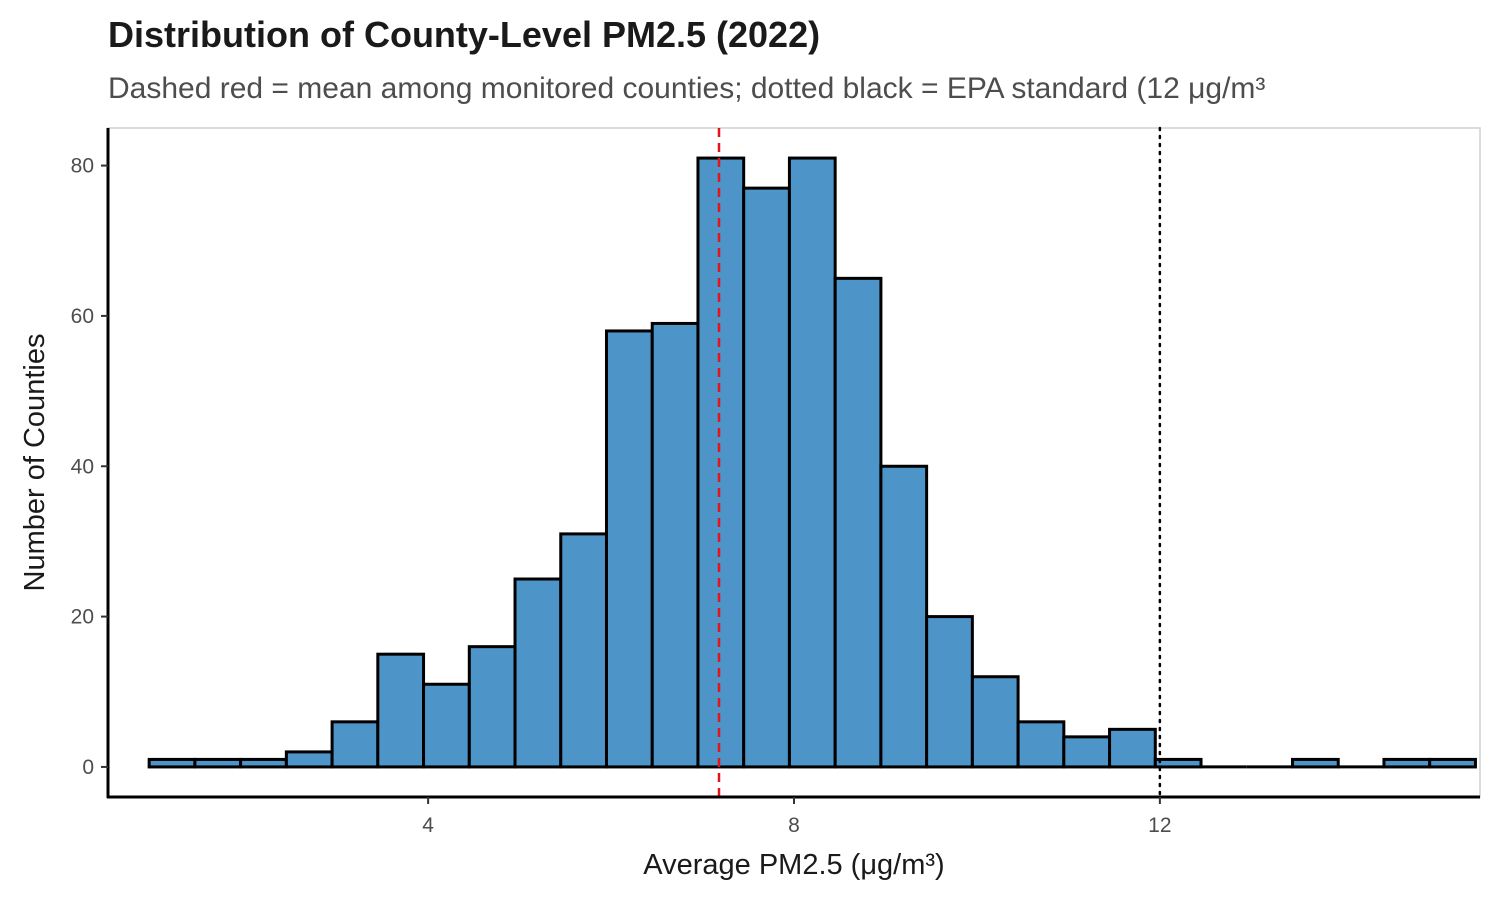  What do you see at coordinates (1159, 825) in the screenshot?
I see `x-tick-label: 12` at bounding box center [1159, 825].